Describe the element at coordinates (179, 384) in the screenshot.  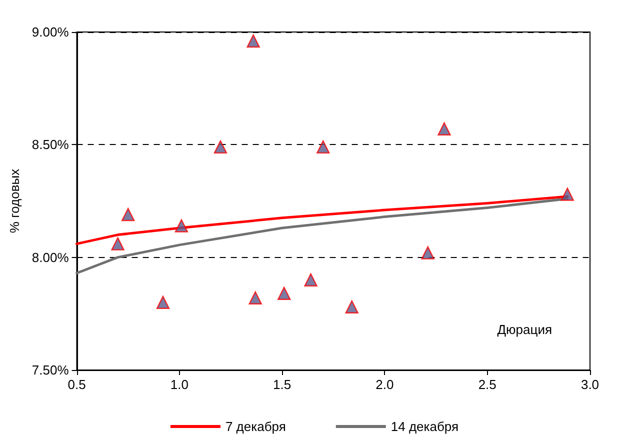
I see `x-tick-label: 1.0` at that location.